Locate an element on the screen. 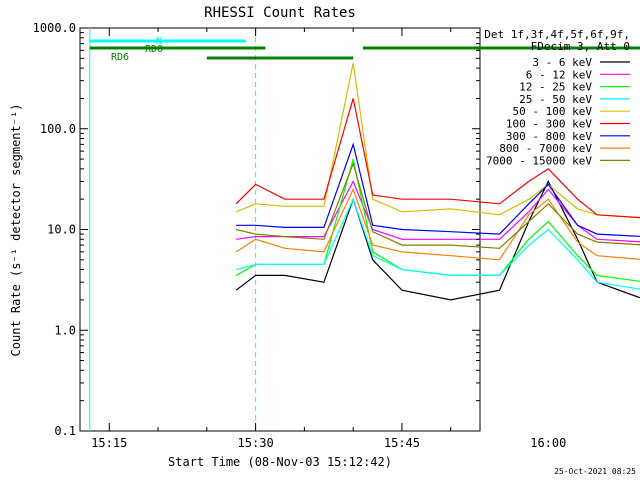  y-tick-label: 10.0 is located at coordinates (61, 230).